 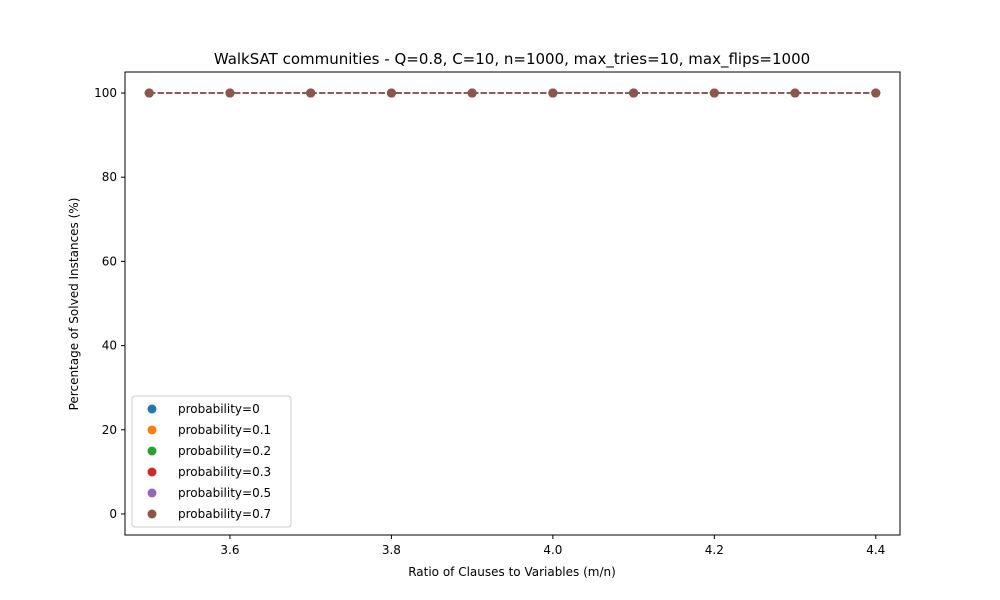 I want to click on x-tick-label: 4.0, so click(x=552, y=550).